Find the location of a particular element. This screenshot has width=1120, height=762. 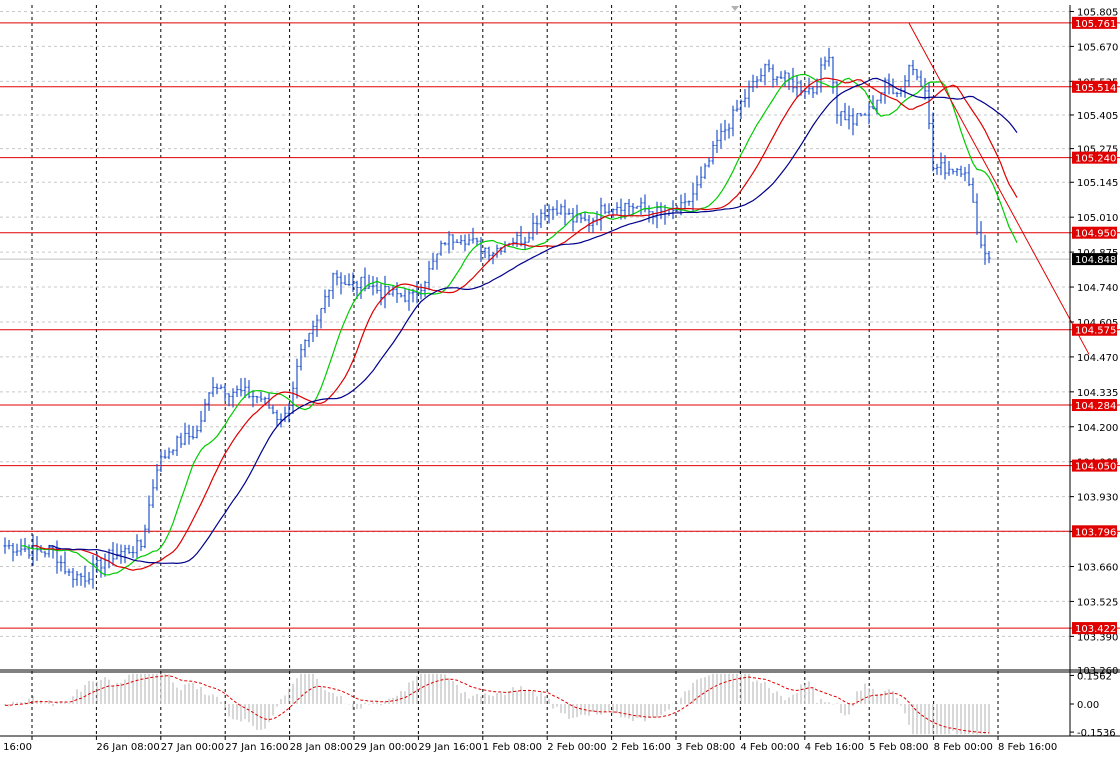

time-tick-label: 8 Feb 00:00 is located at coordinates (963, 747).